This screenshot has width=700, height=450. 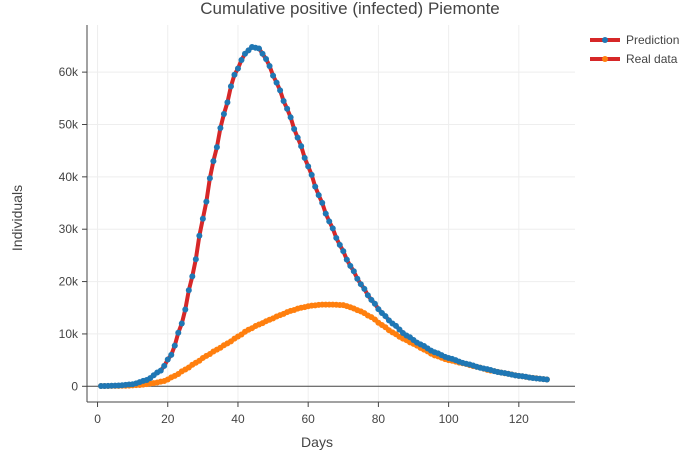 I want to click on x-tick-label: 100, so click(x=449, y=419).